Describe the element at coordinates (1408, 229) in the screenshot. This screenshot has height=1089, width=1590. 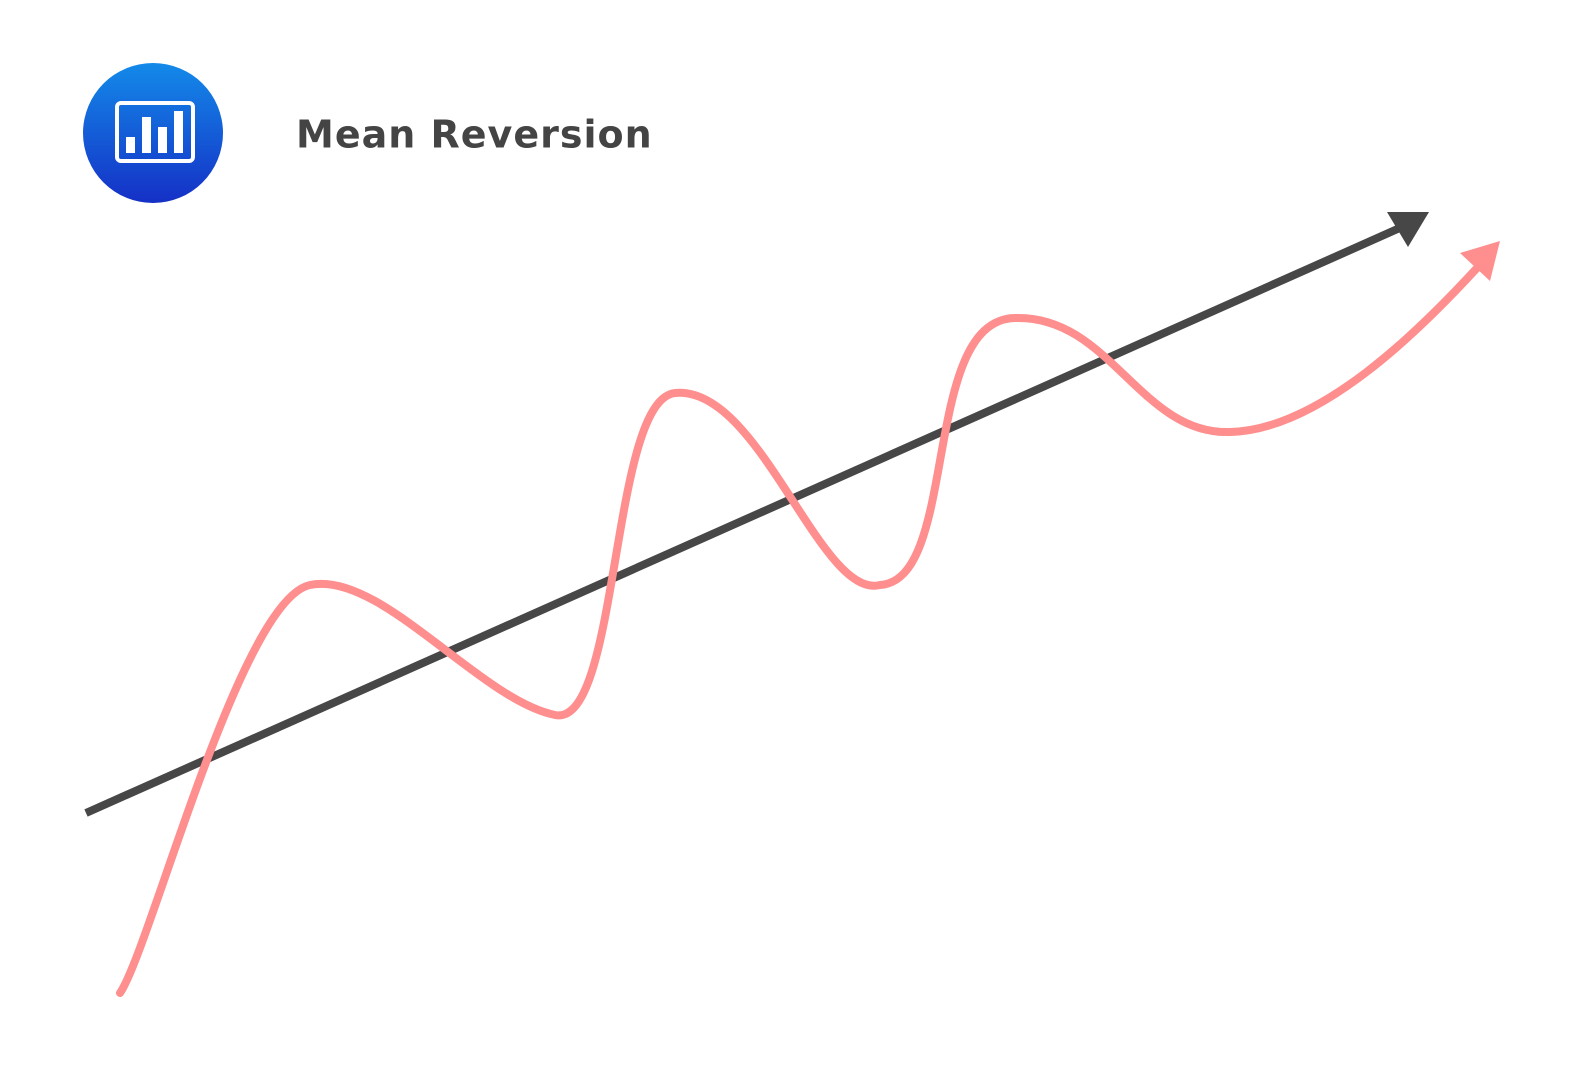
I see `trend-arrowhead` at that location.